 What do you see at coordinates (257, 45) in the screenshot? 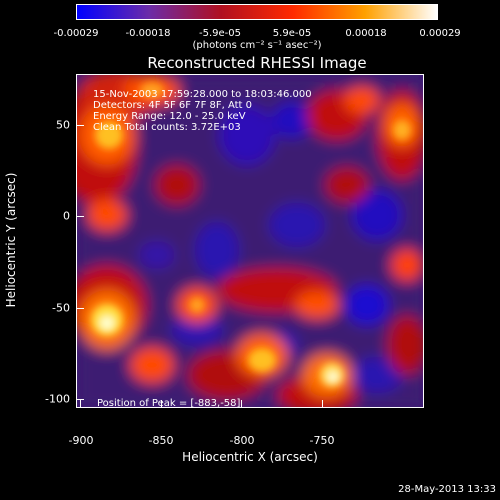
I see `colorbar-units: (photons cm⁻² s⁻¹ asec⁻²)` at bounding box center [257, 45].